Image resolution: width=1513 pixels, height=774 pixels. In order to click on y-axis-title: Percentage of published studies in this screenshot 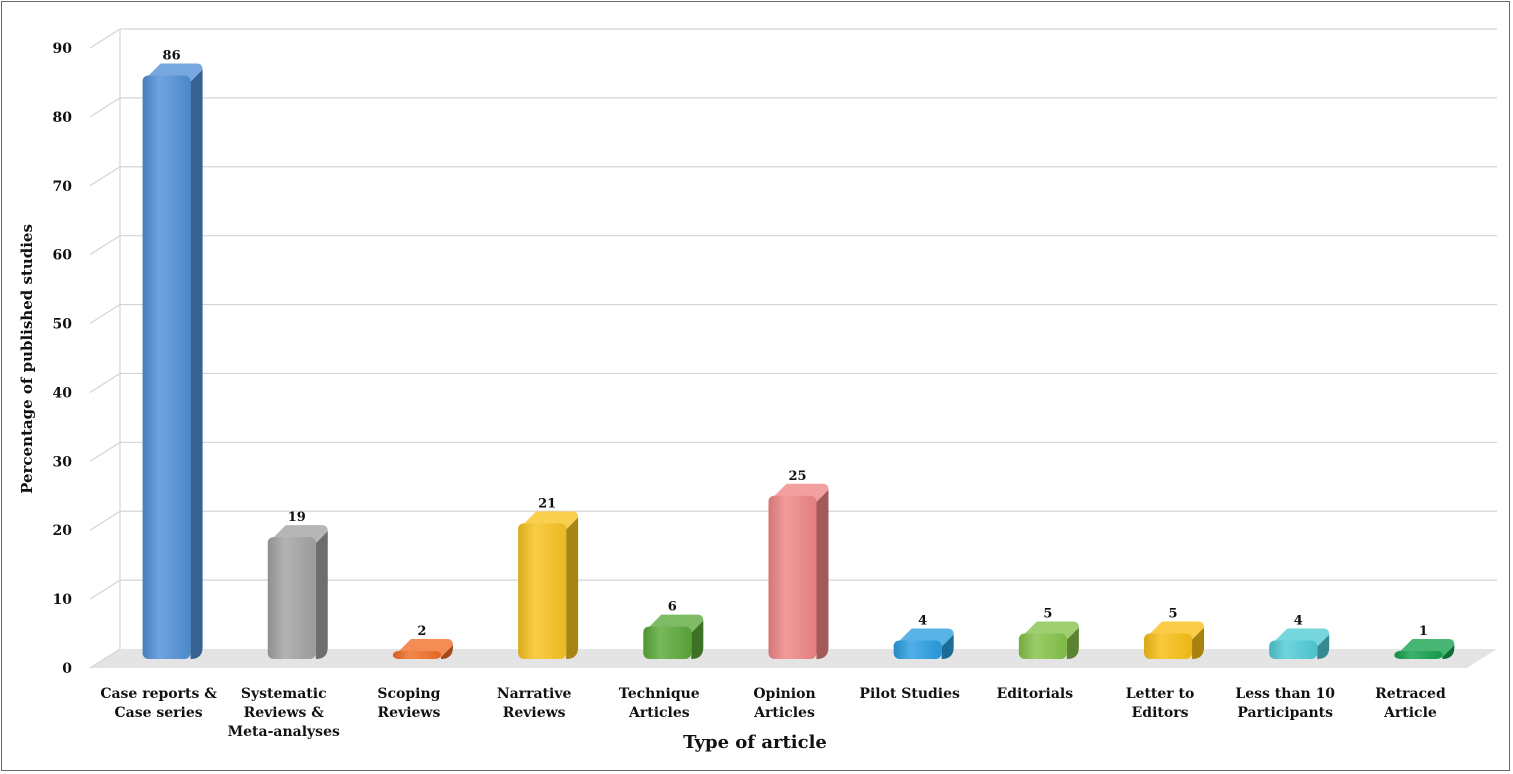, I will do `click(27, 359)`.